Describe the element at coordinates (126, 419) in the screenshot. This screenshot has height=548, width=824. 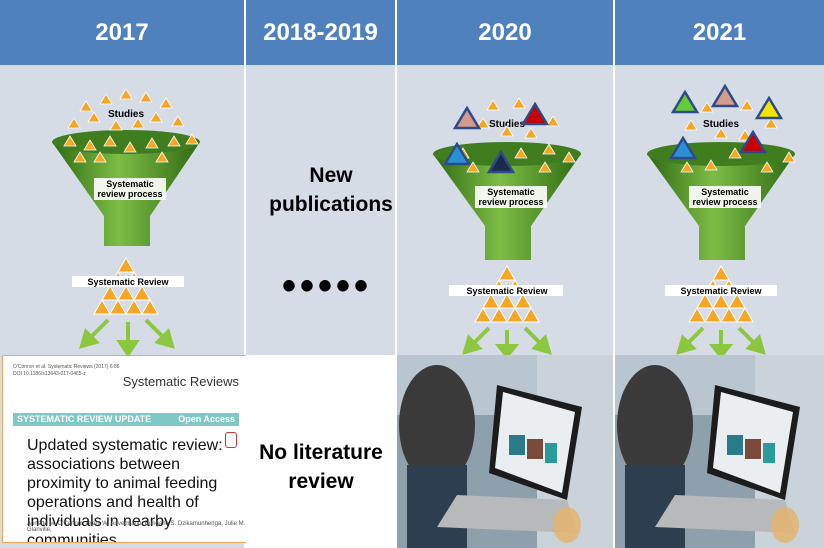
I see `paper-banner: SYSTEMATIC REVIEW UPDATE Open Access` at that location.